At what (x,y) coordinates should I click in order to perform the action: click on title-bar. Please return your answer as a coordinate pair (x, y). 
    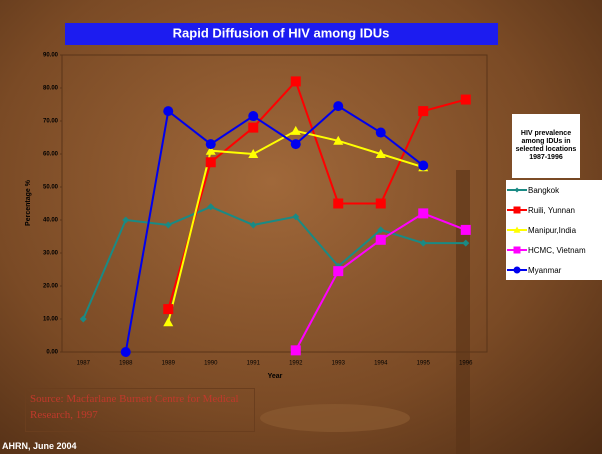
    Looking at the image, I should click on (281, 34).